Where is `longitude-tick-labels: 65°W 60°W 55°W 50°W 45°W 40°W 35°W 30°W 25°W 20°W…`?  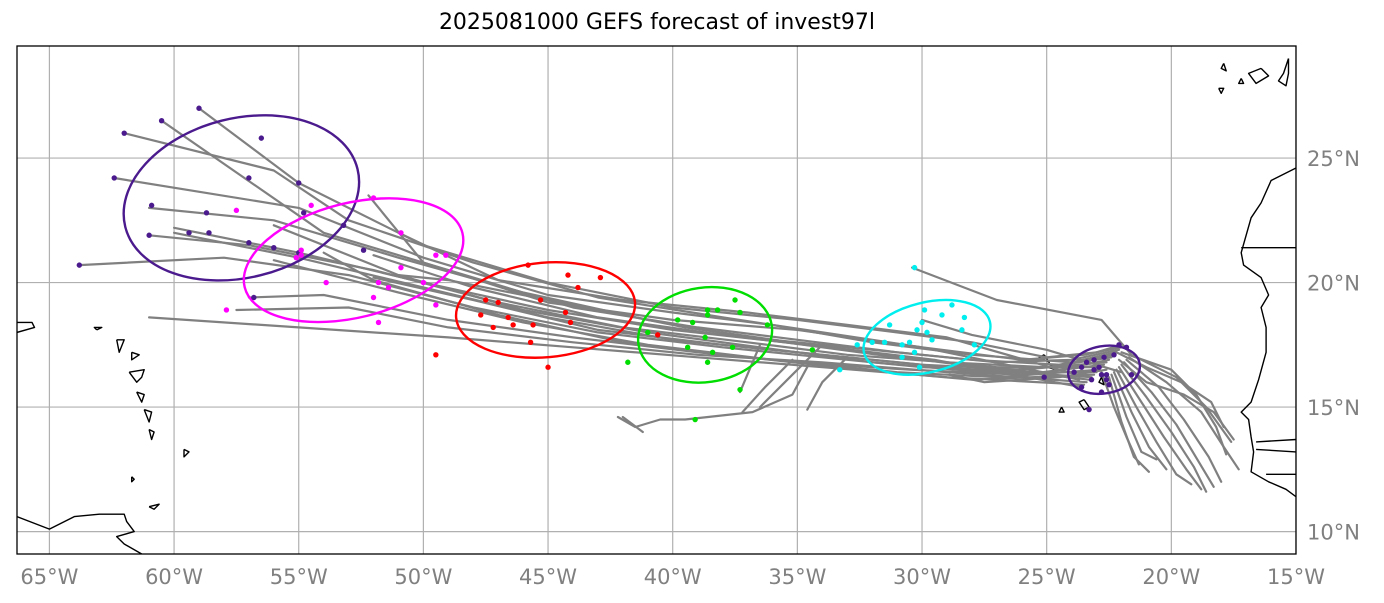 longitude-tick-labels: 65°W 60°W 55°W 50°W 45°W 40°W 35°W 30°W 25°W 20°W… is located at coordinates (672, 577).